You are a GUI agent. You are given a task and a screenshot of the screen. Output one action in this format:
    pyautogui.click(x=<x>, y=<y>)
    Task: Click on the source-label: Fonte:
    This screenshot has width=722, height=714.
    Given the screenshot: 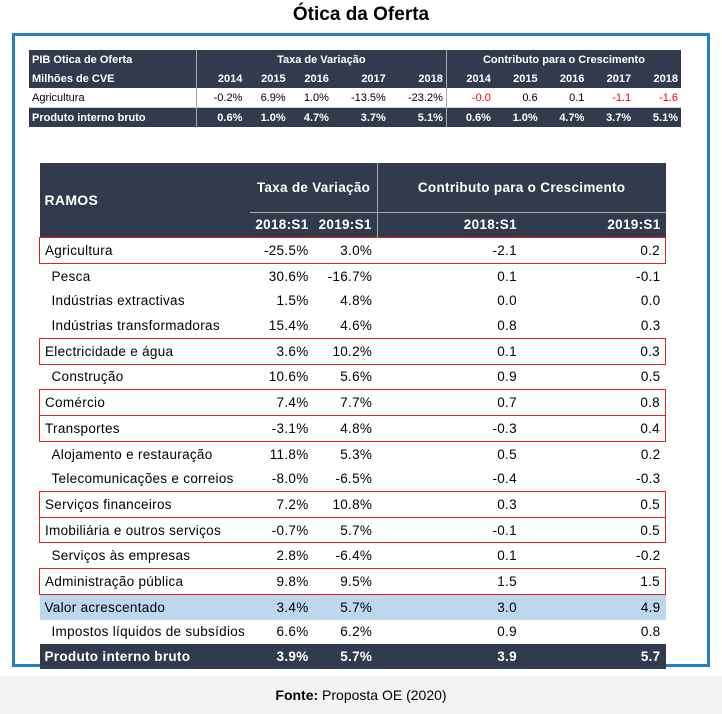 What is the action you would take?
    pyautogui.click(x=297, y=695)
    